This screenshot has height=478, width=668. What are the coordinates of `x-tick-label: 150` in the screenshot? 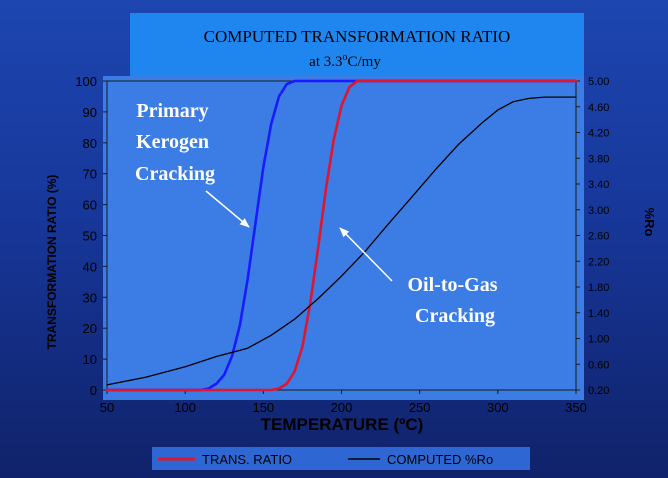 It's located at (263, 407).